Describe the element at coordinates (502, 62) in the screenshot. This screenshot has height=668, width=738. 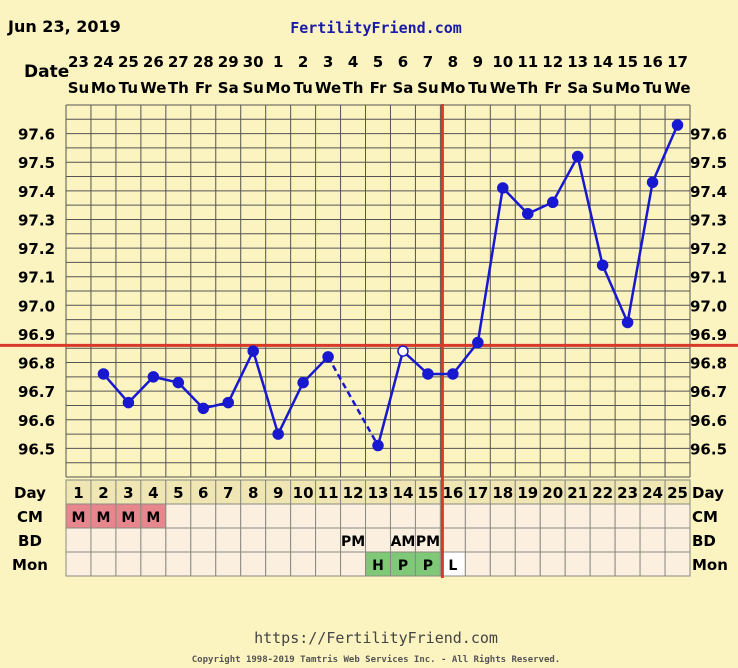
I see `date-label: 10` at that location.